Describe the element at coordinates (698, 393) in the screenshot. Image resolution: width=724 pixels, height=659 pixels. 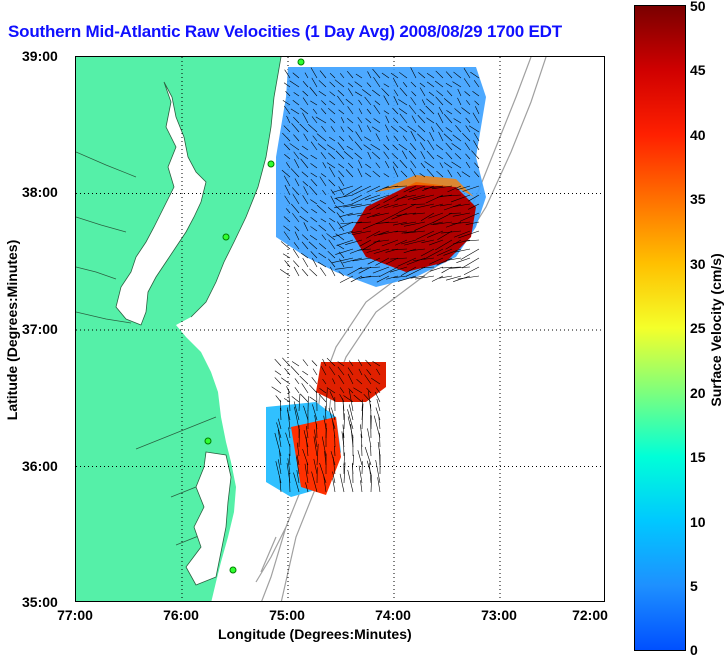
I see `colorbar-tick: 20` at that location.